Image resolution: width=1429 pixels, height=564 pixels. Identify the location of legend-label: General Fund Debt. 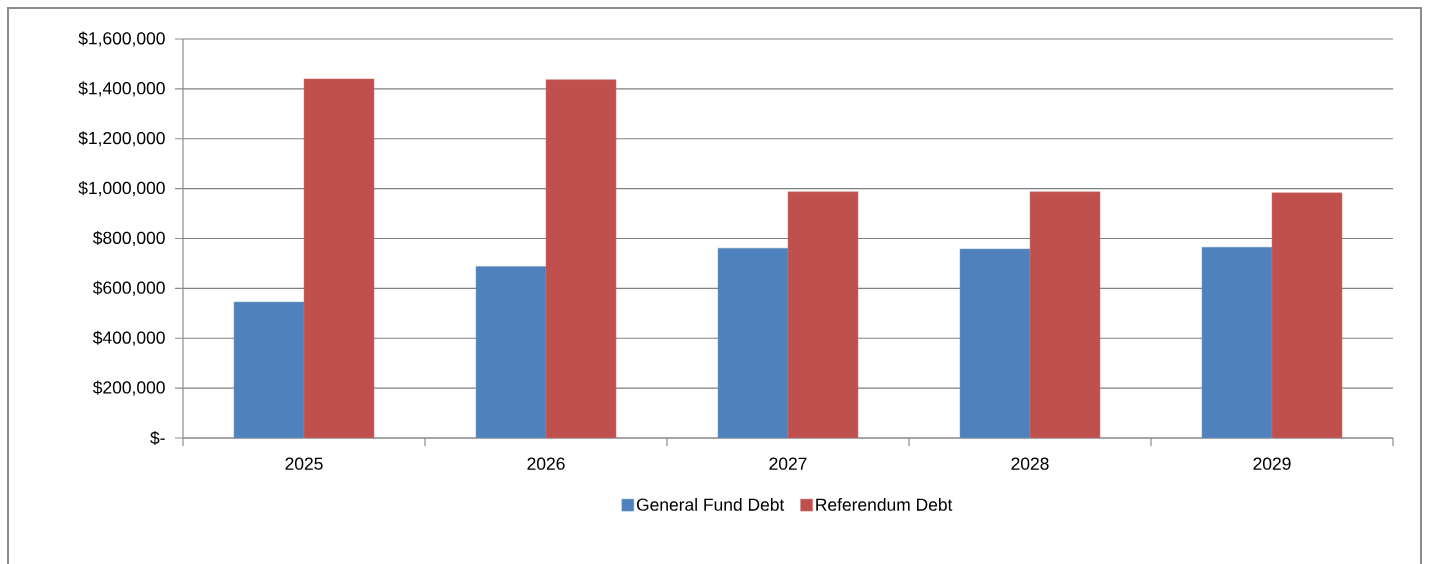
(710, 504).